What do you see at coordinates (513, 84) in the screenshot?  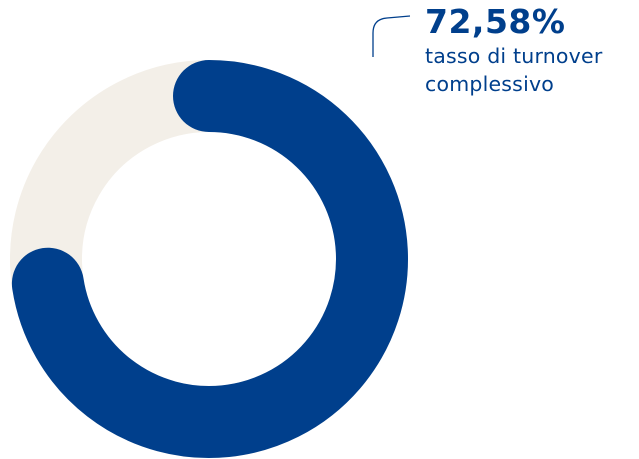 I see `turnover-description-line-2: complessivo` at bounding box center [513, 84].